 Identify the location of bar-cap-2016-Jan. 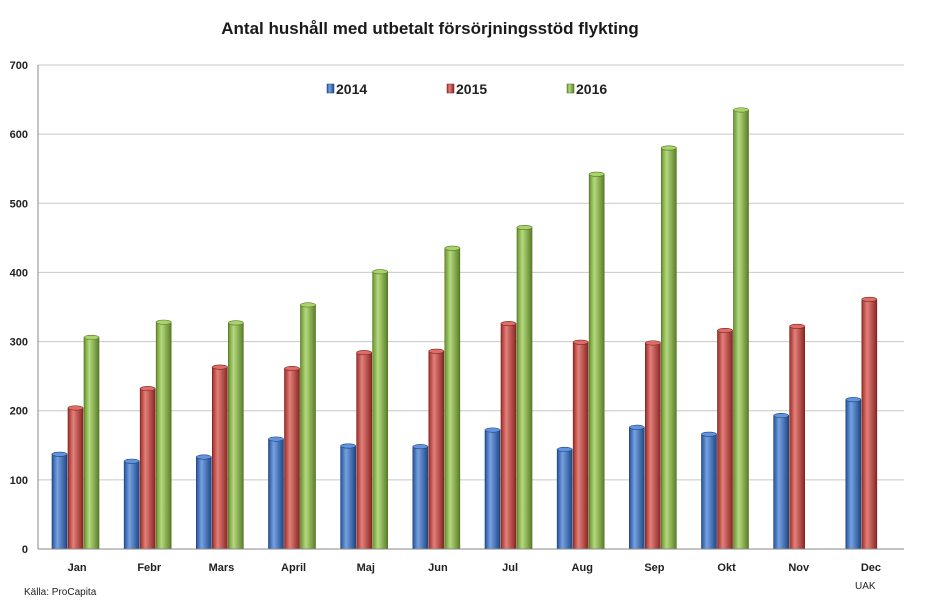
(91, 337).